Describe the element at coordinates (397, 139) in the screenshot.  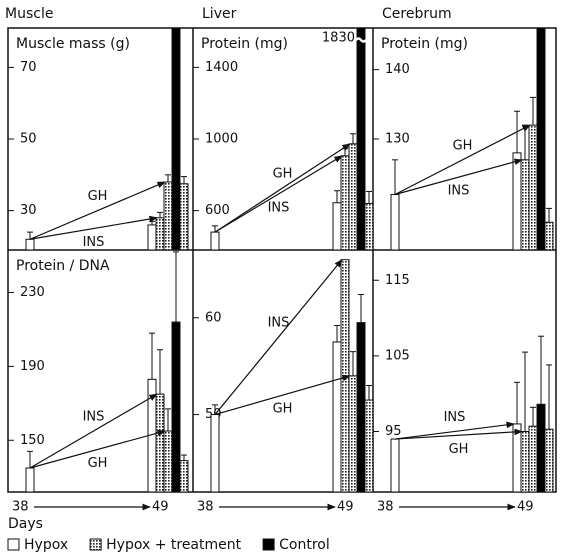
I see `y-tick-label: 130` at that location.